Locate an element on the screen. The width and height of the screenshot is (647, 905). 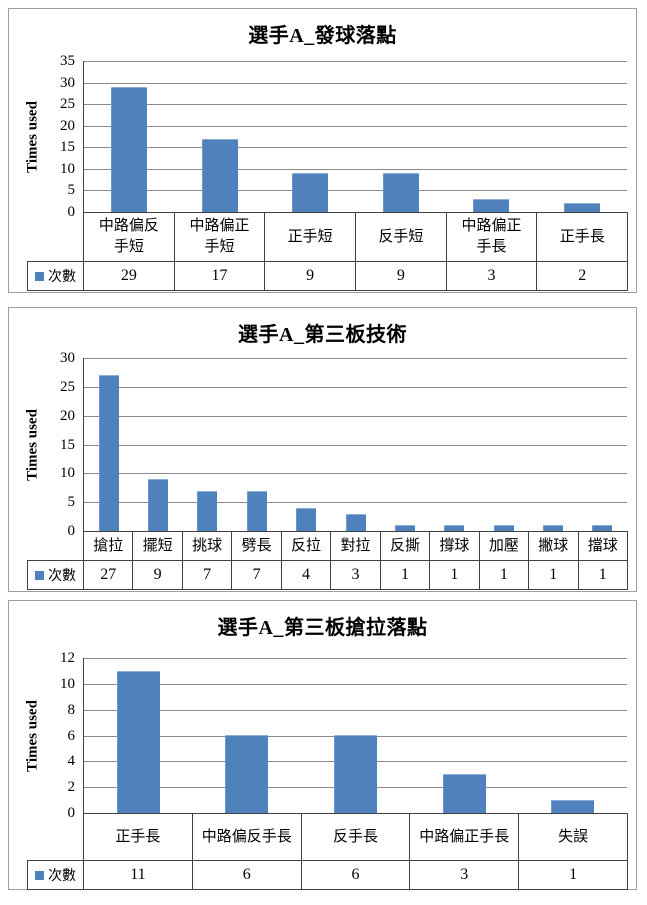
x-axis-category-row: 中路偏反手短 中路偏正手短 正手短 反手短 中路偏正手長 正手長 is located at coordinates (355, 237).